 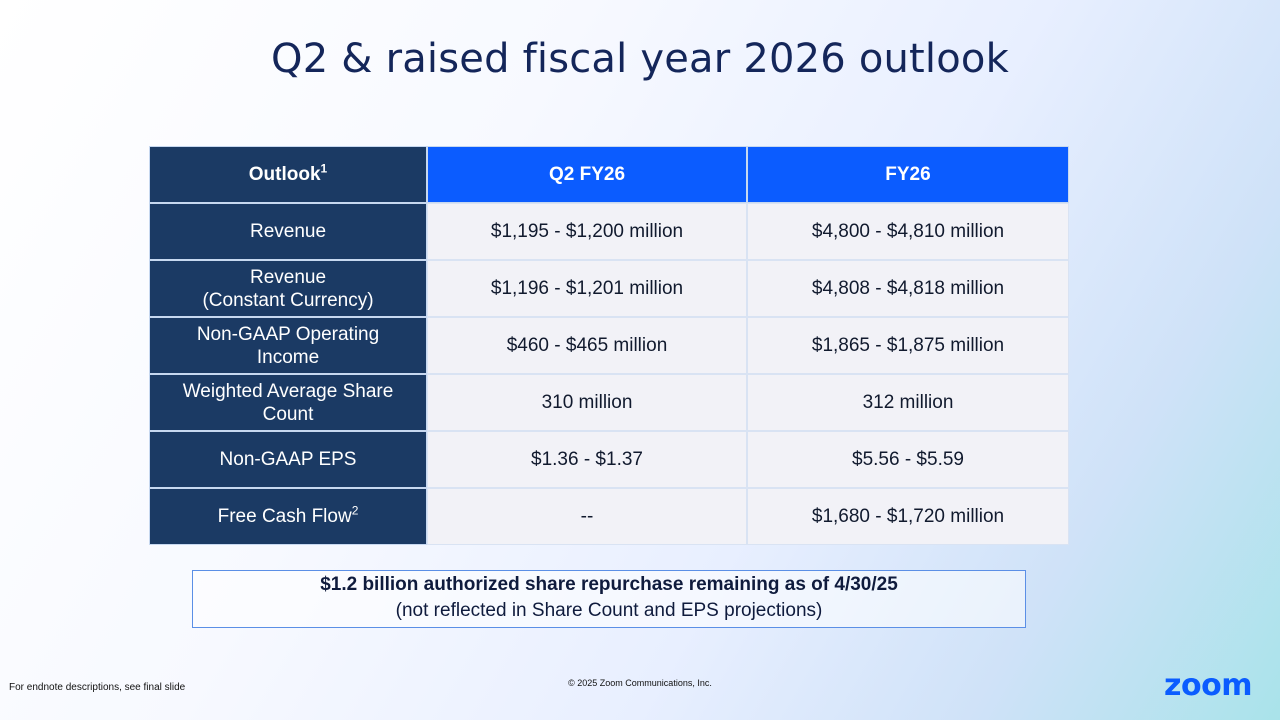 What do you see at coordinates (640, 59) in the screenshot?
I see `slide-title: Q2 & raised fiscal year 2026 outlook` at bounding box center [640, 59].